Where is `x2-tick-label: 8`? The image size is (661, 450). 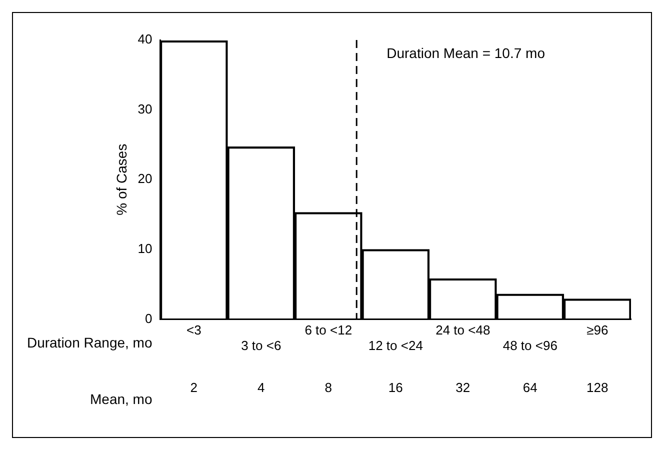
x2-tick-label: 8 is located at coordinates (328, 387).